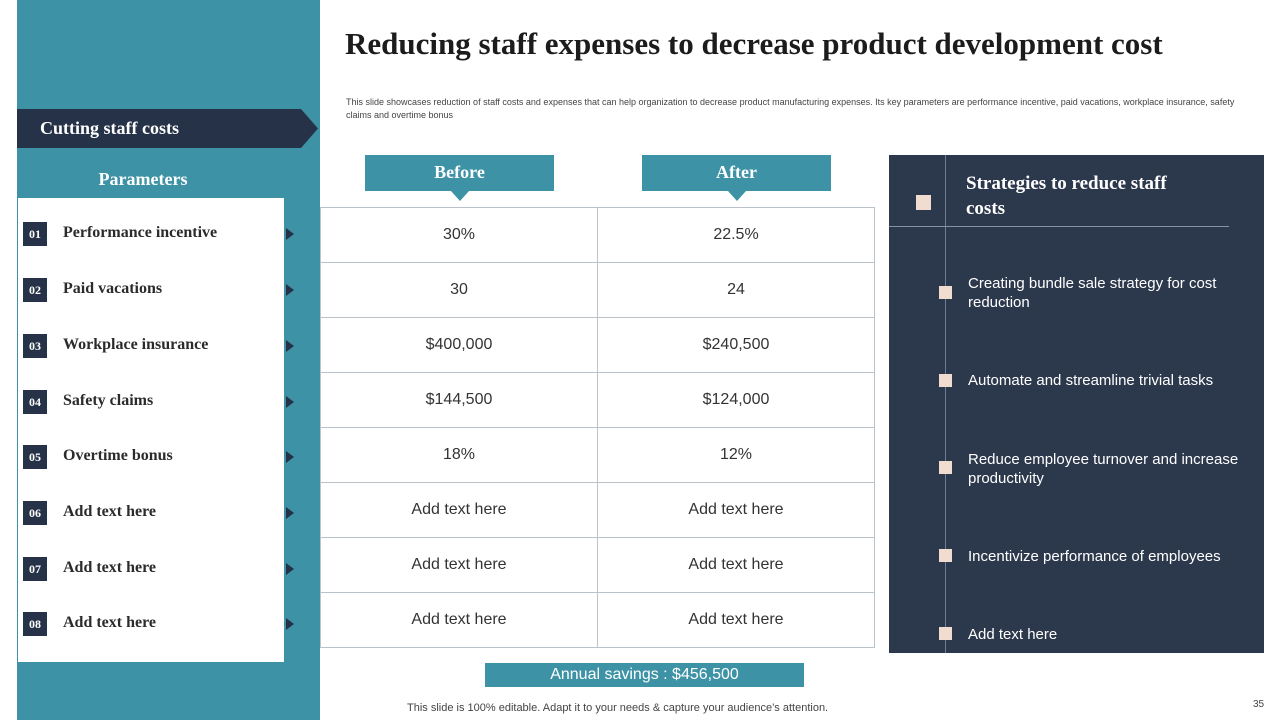  What do you see at coordinates (736, 235) in the screenshot?
I see `after-cell: 22.5%` at bounding box center [736, 235].